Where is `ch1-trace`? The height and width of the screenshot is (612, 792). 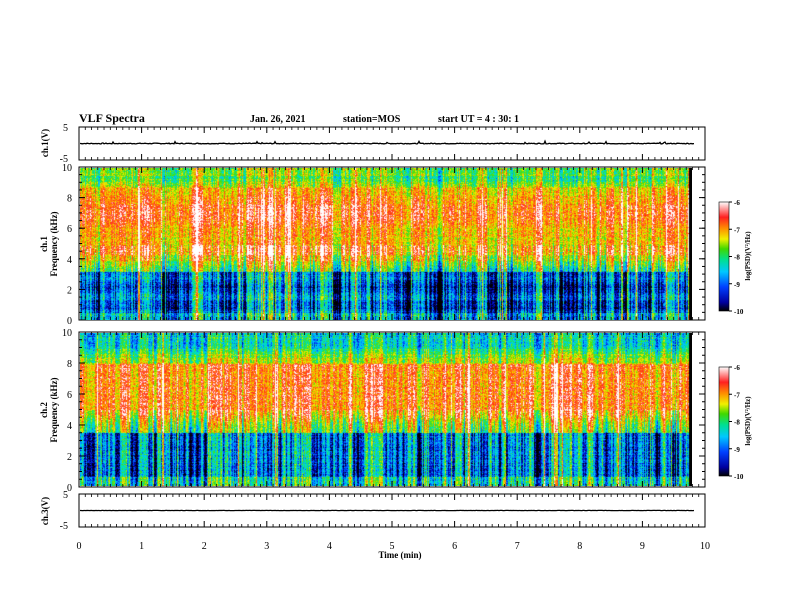 ch1-trace is located at coordinates (387, 142).